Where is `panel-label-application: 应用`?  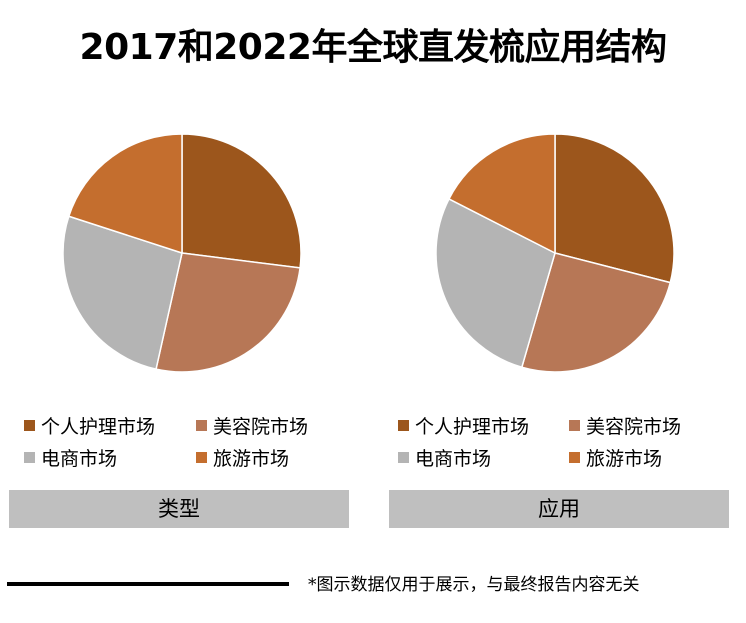 panel-label-application: 应用 is located at coordinates (559, 509).